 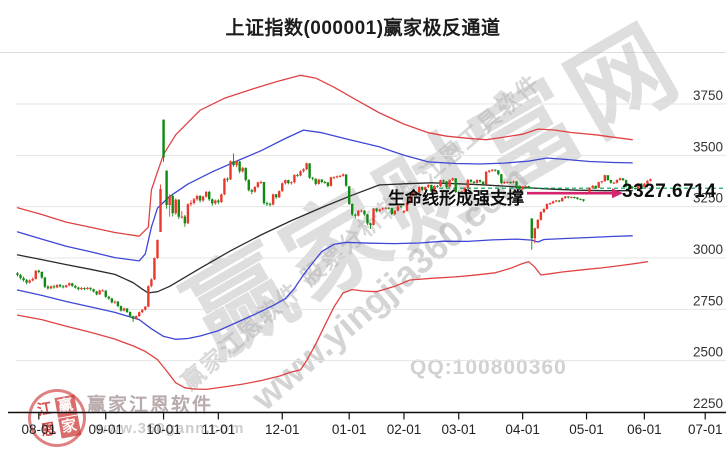 I want to click on y-axis-label: 3000, so click(x=708, y=249).